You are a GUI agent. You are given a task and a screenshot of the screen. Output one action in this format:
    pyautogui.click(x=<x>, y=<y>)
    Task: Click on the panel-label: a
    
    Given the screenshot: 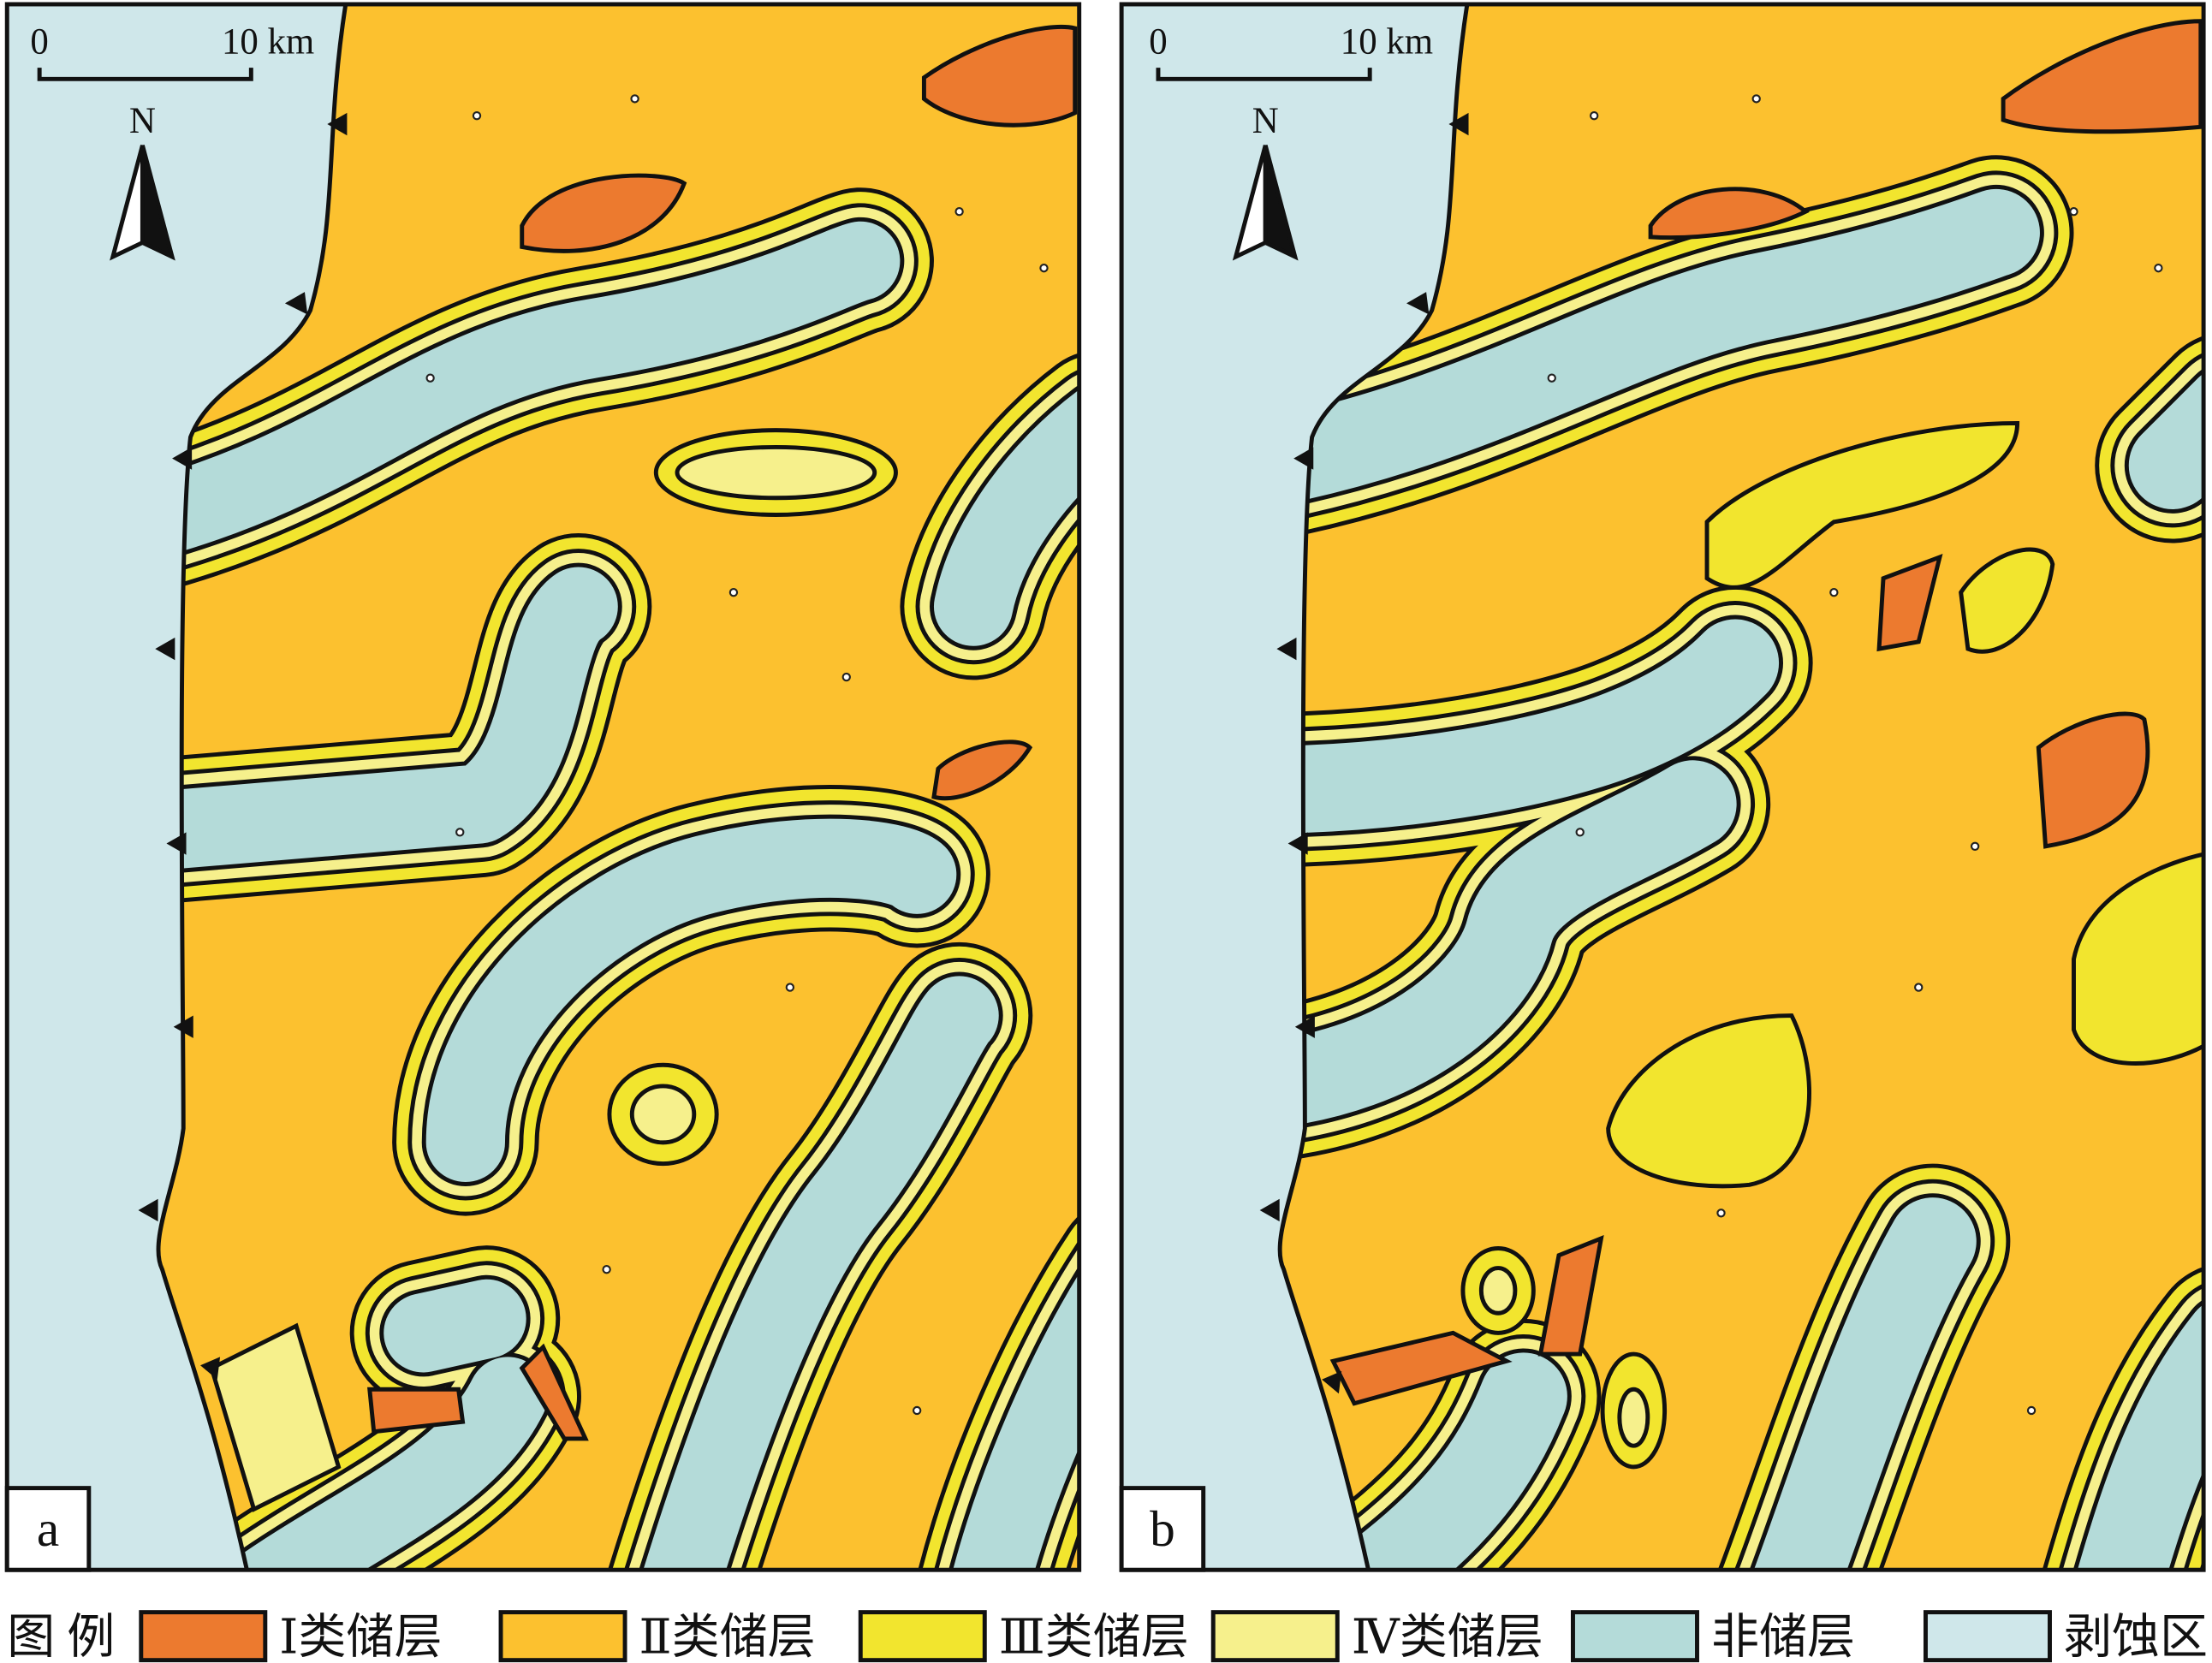 What is the action you would take?
    pyautogui.click(x=48, y=1528)
    